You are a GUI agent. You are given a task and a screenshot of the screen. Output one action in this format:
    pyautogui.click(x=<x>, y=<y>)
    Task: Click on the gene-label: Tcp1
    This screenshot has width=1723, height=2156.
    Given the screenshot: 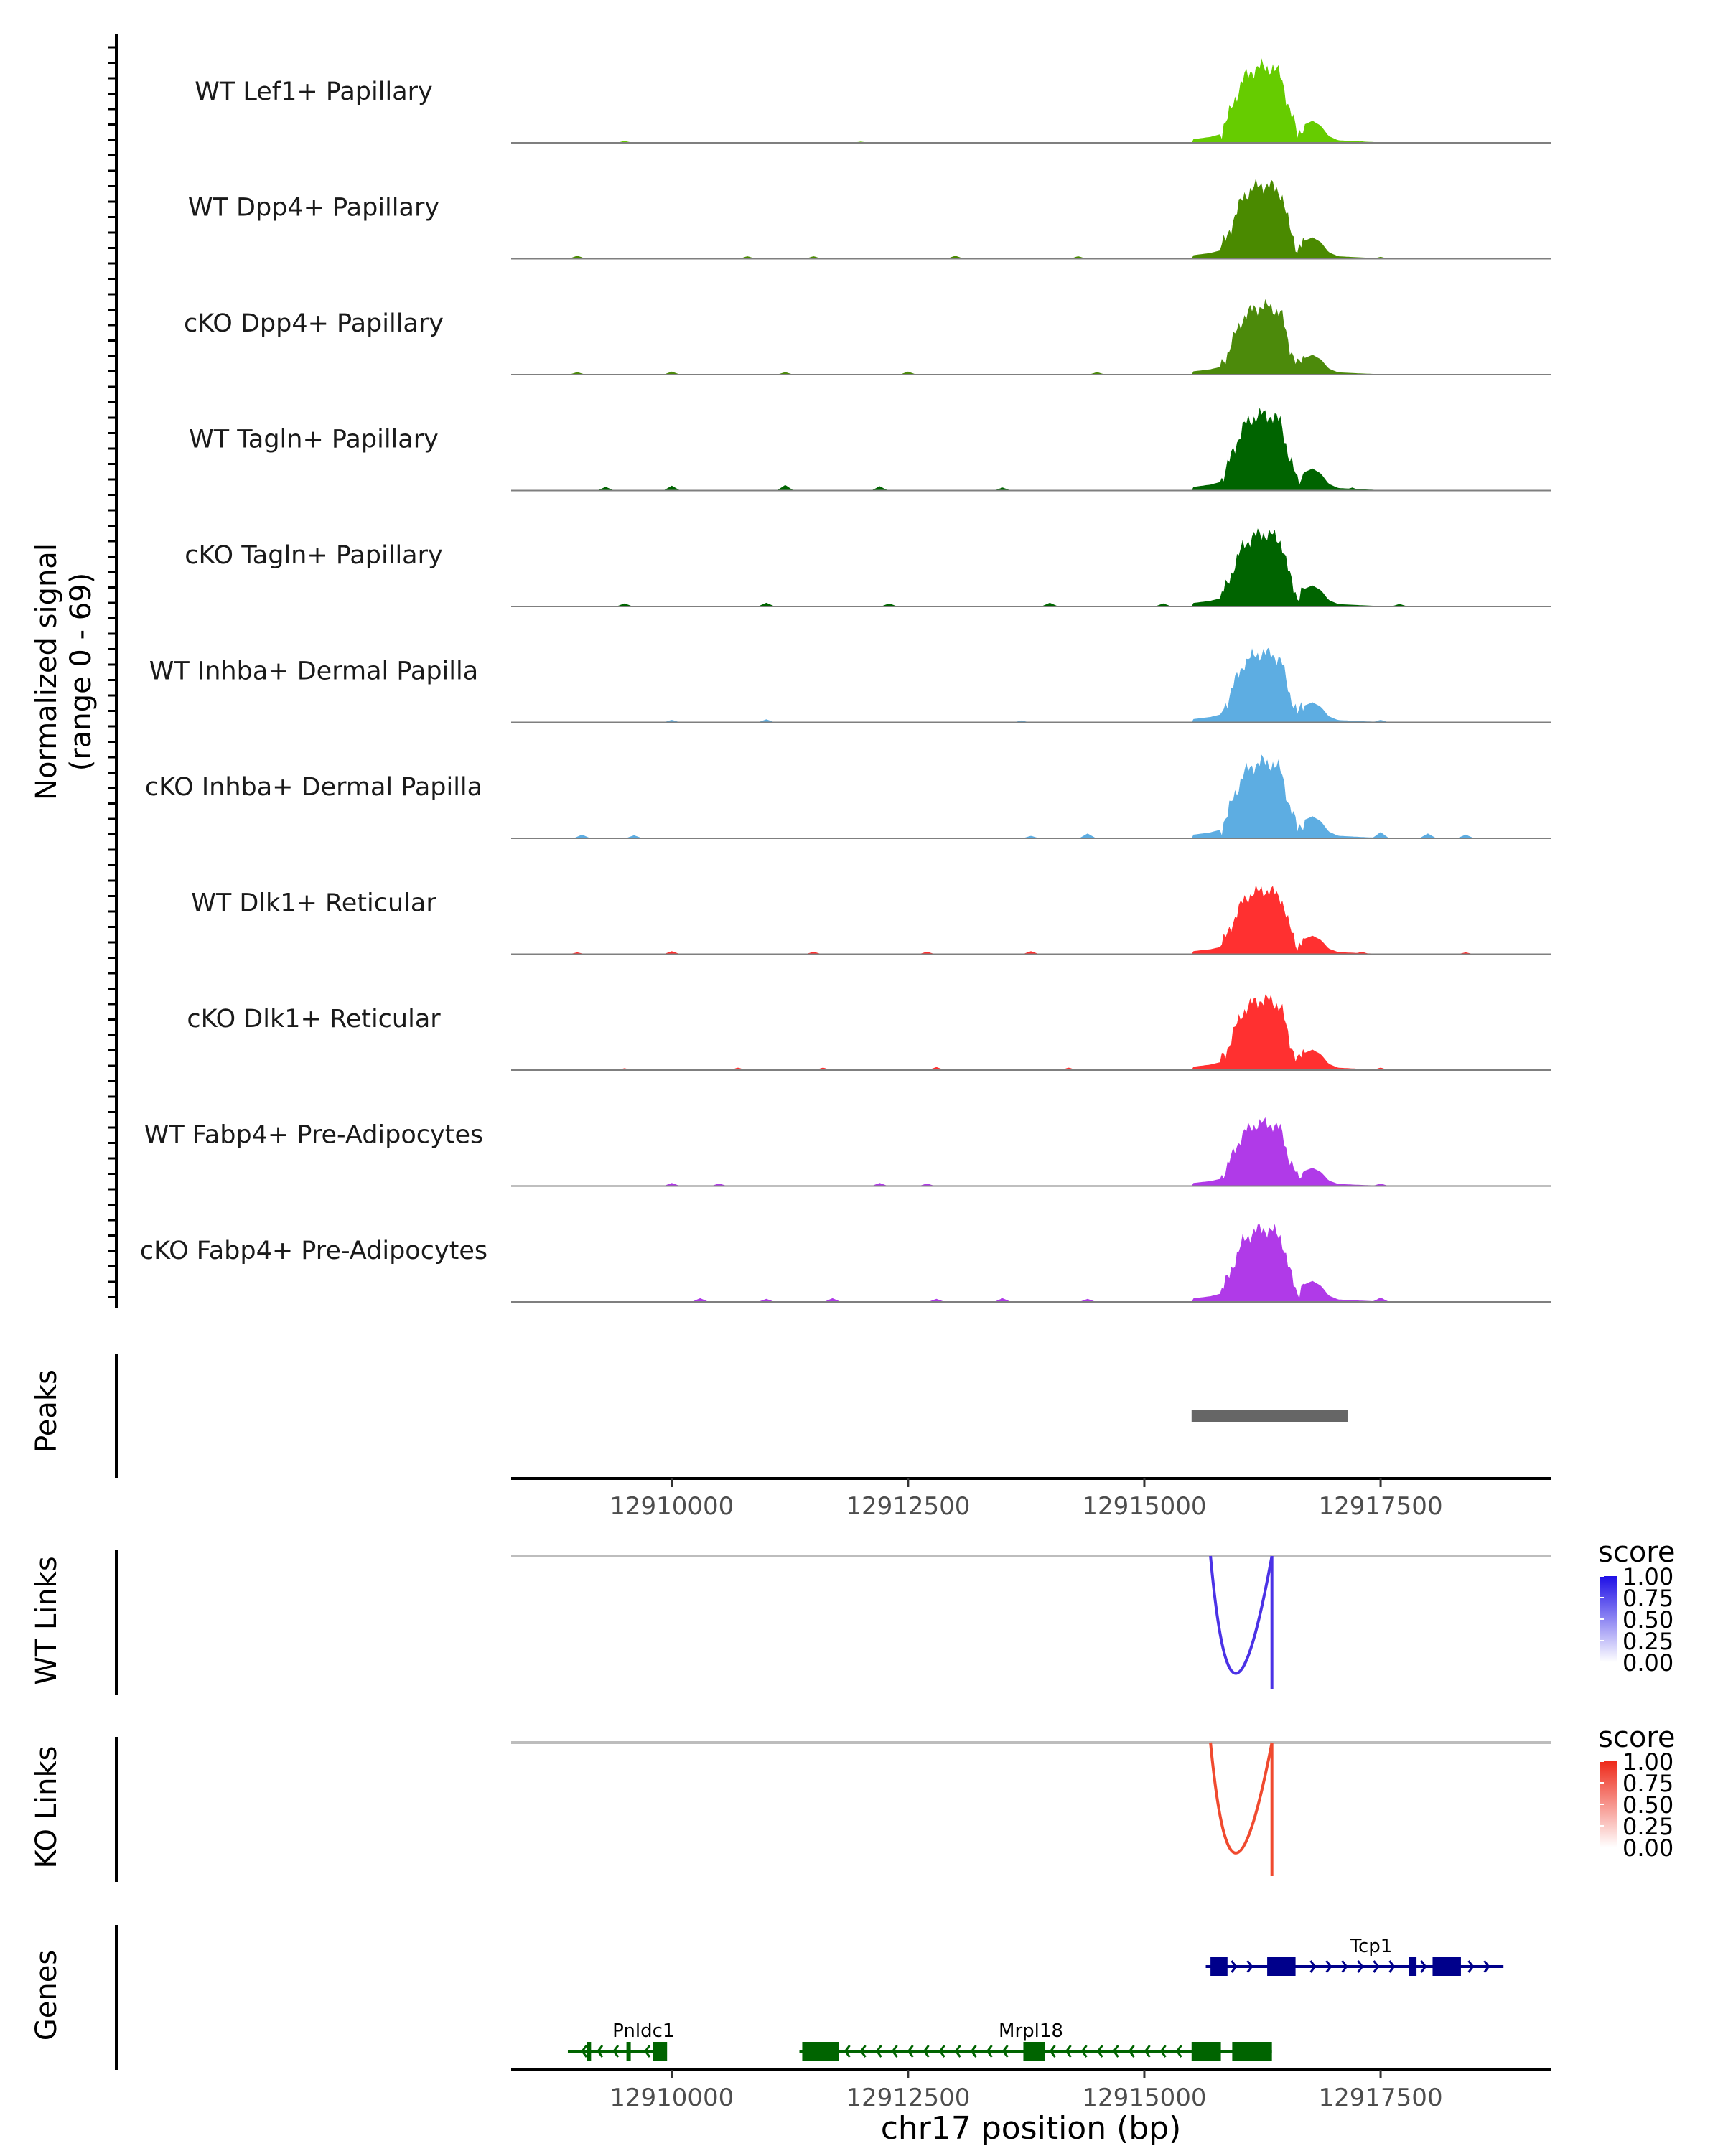 What is the action you would take?
    pyautogui.click(x=1370, y=1946)
    